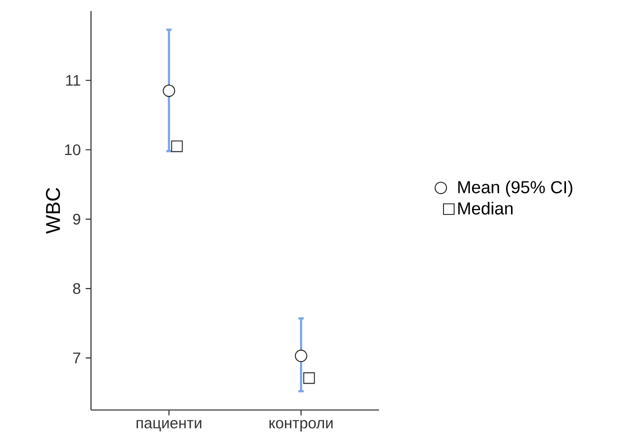 This screenshot has height=448, width=638. What do you see at coordinates (485, 208) in the screenshot?
I see `legend-label: Median` at bounding box center [485, 208].